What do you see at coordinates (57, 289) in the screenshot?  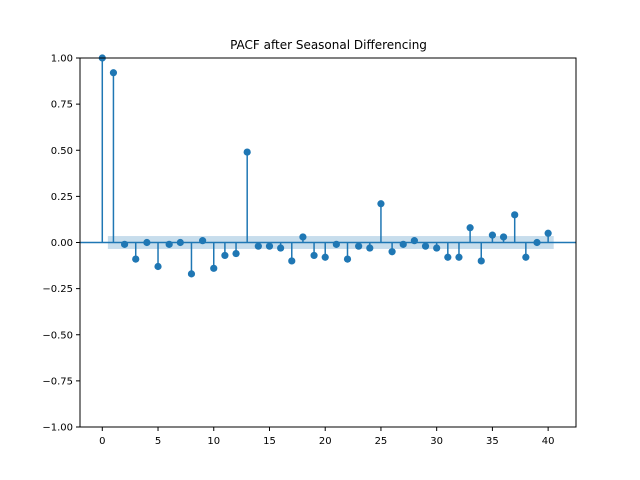 I see `y-tick-label: −0.25` at bounding box center [57, 289].